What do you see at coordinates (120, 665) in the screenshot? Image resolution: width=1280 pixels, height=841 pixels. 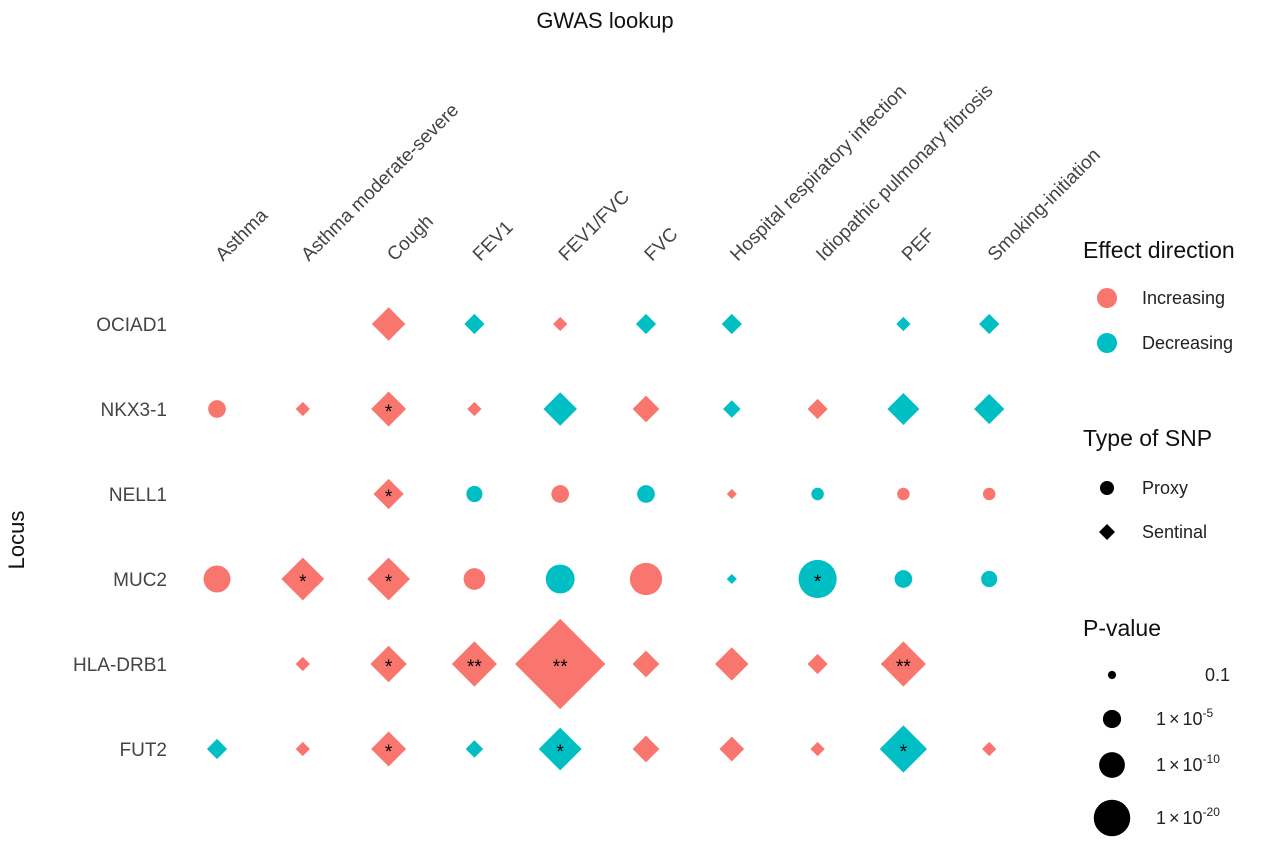 I see `y-tick-label-hla-drb1: HLA-DRB1` at bounding box center [120, 665].